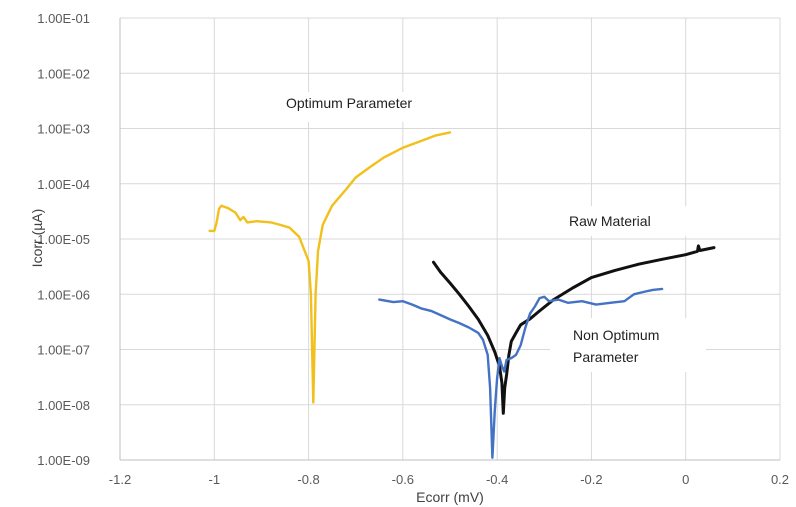 The height and width of the screenshot is (507, 796). I want to click on annotation-non-optimum-line1: Non Optimum, so click(616, 335).